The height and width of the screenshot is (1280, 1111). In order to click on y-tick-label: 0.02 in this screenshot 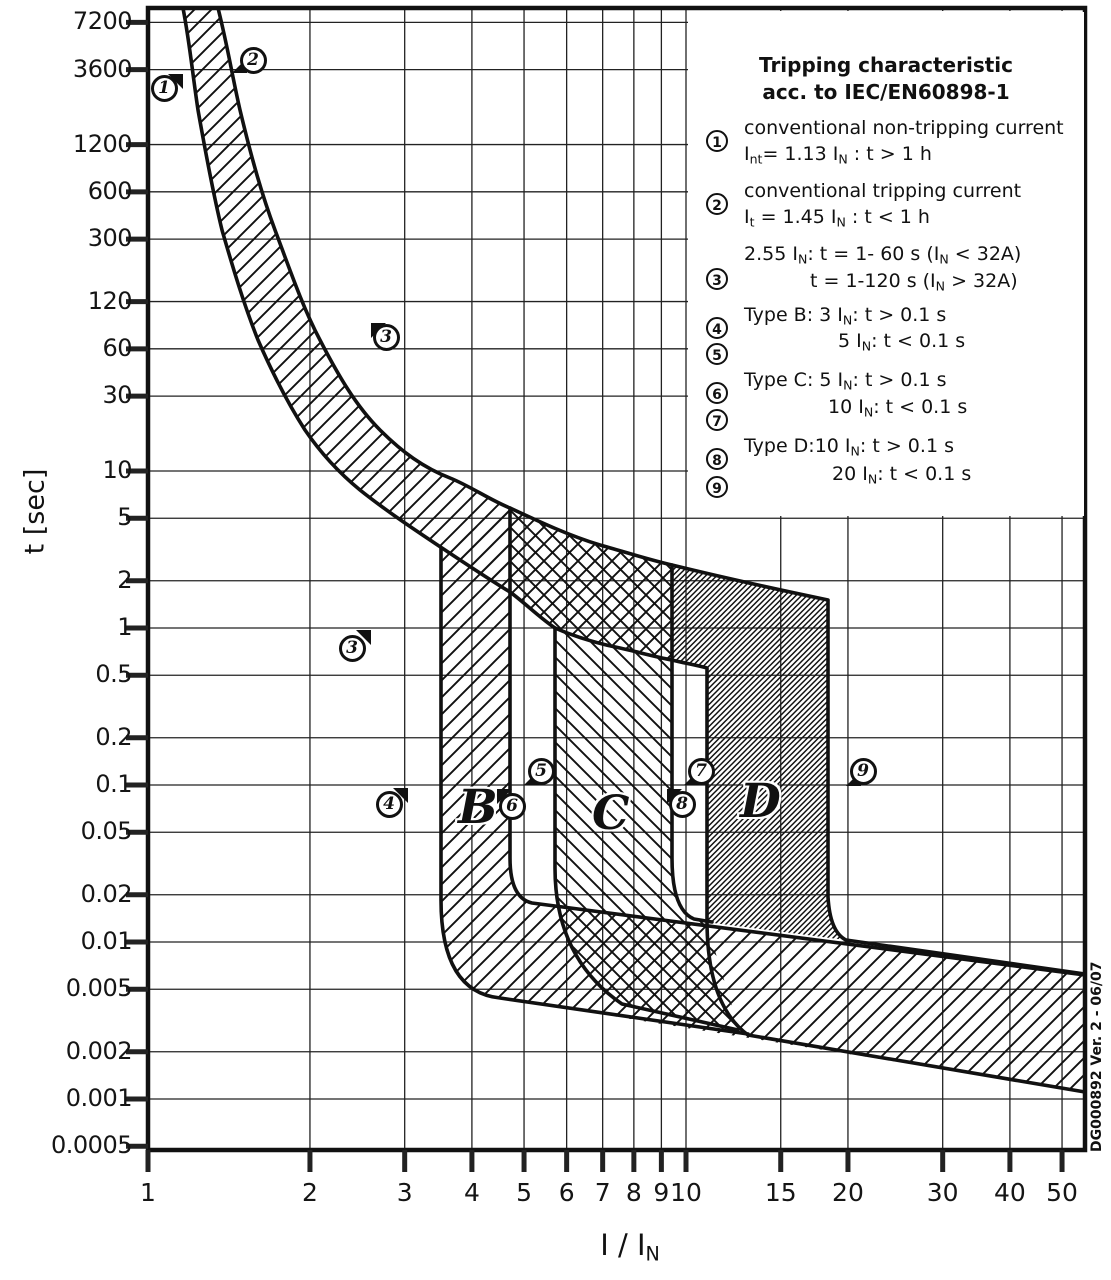, I will do `click(106, 893)`.